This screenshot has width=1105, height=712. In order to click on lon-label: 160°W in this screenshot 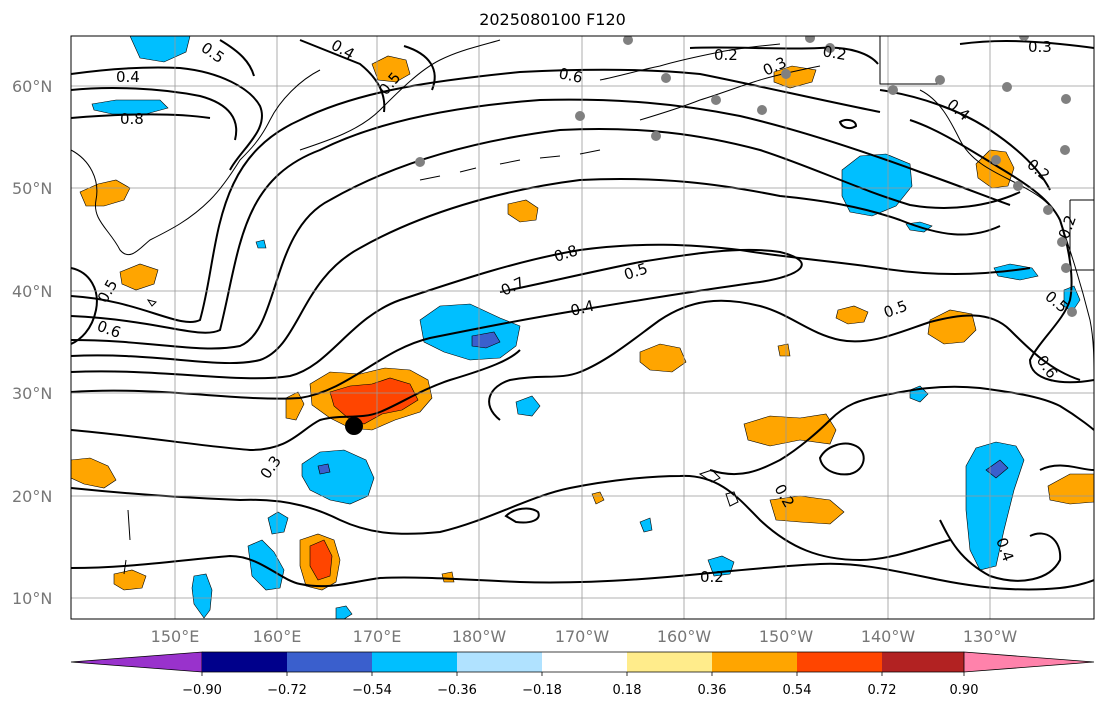, I will do `click(684, 636)`.